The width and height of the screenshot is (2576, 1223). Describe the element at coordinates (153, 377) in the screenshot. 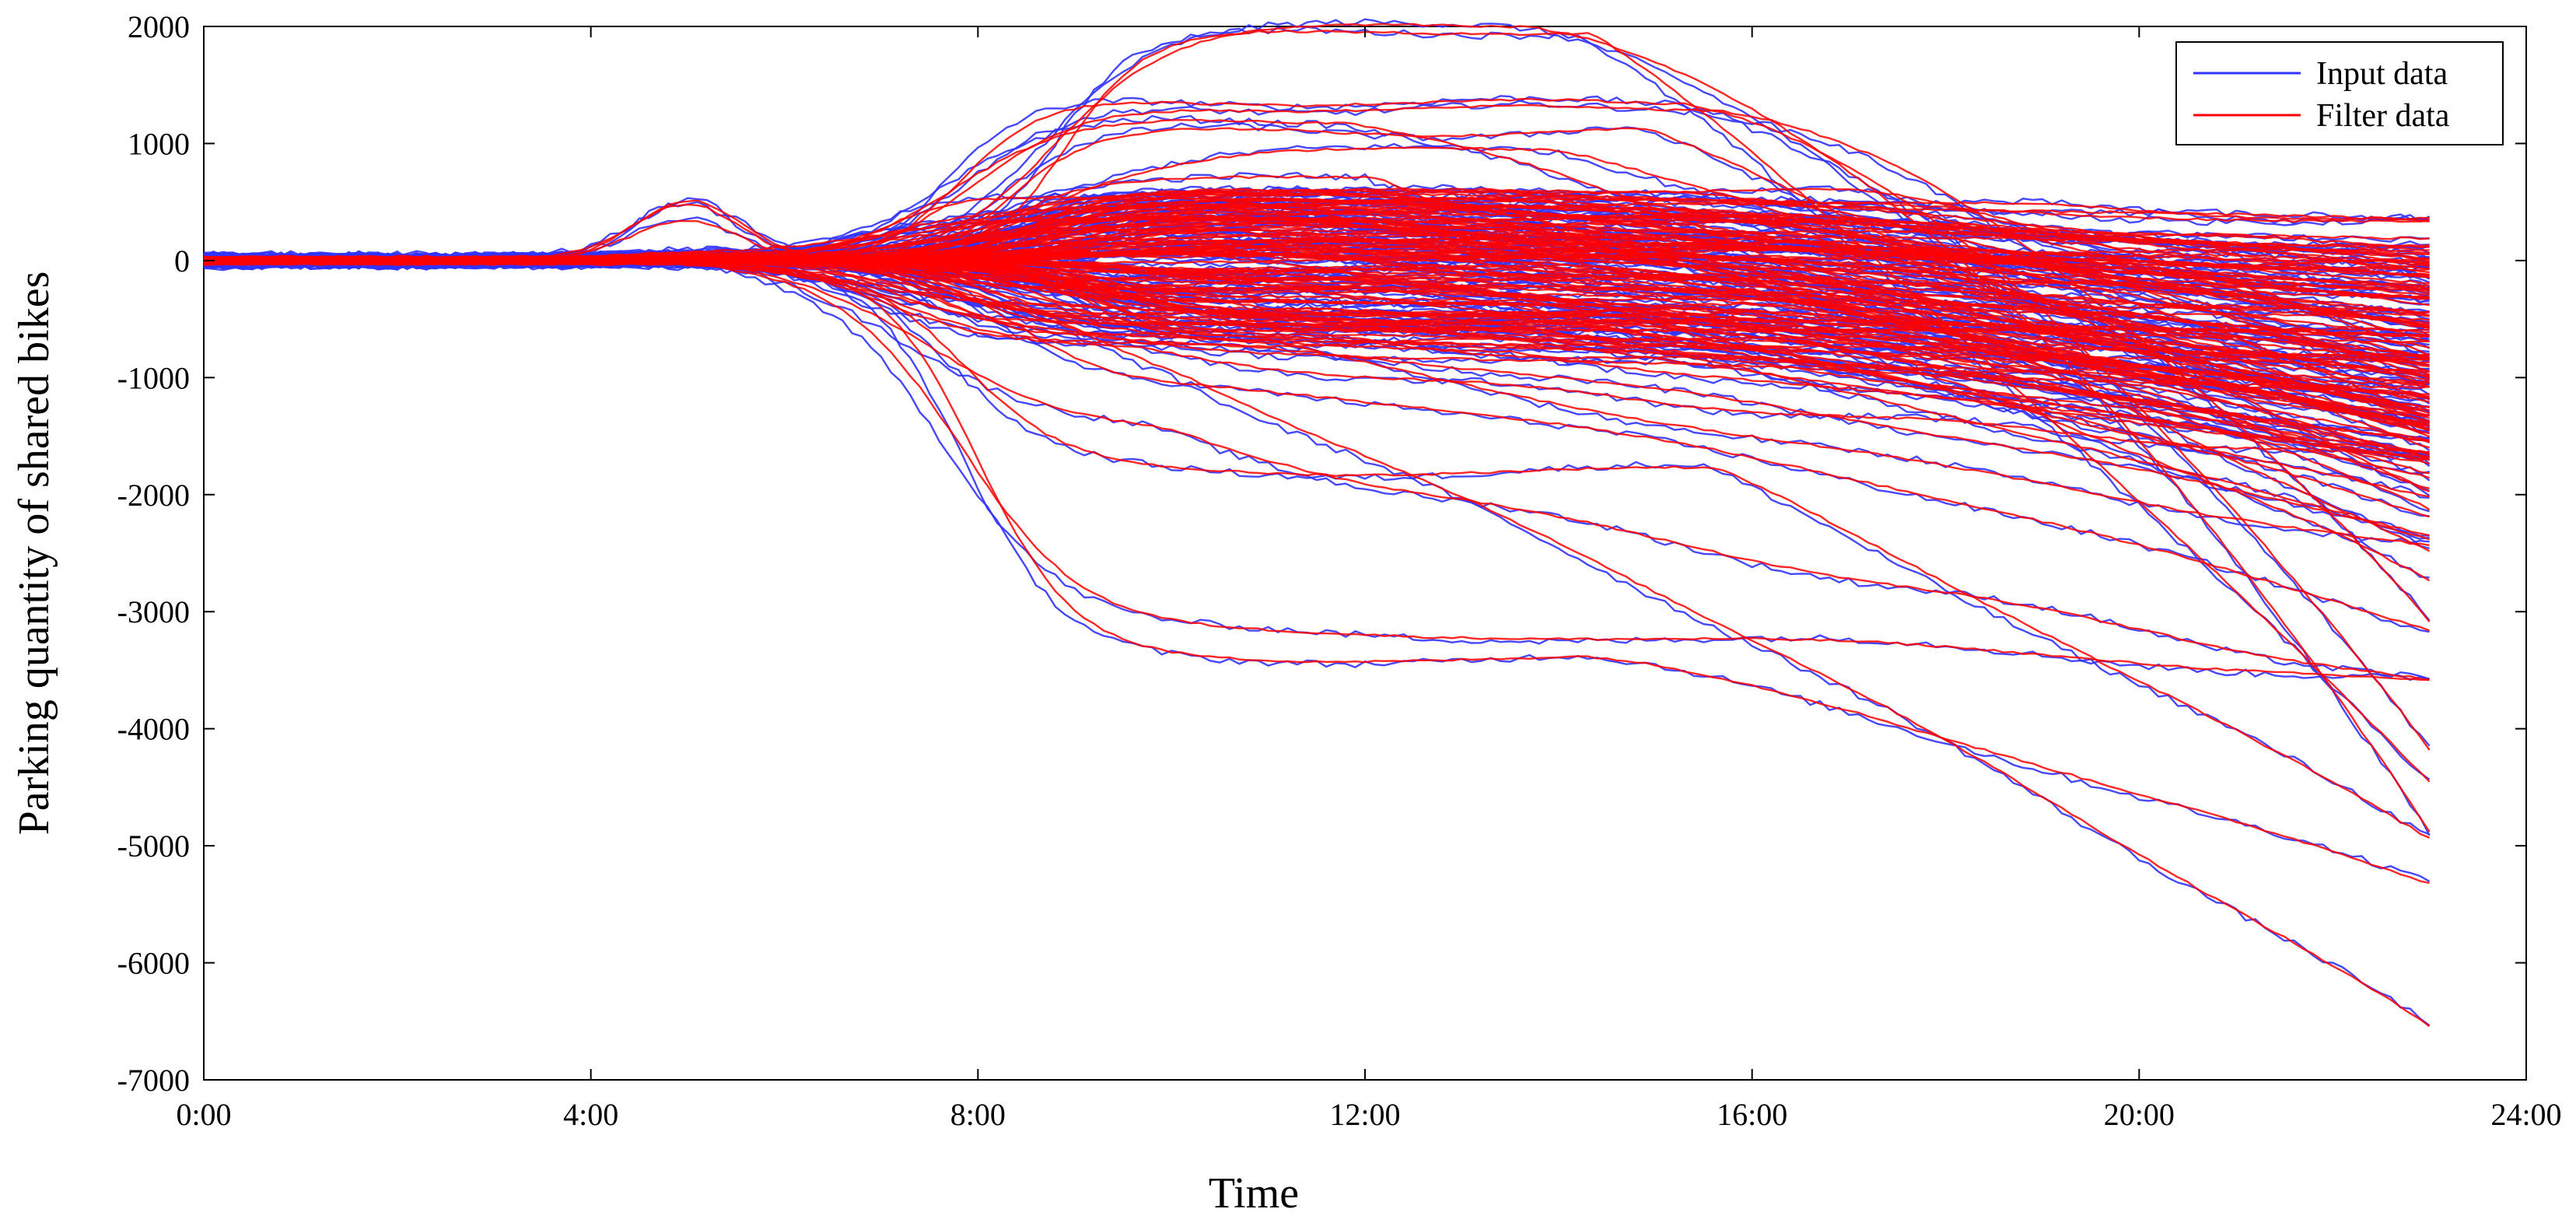

I see `y-tick-label: -1000` at that location.